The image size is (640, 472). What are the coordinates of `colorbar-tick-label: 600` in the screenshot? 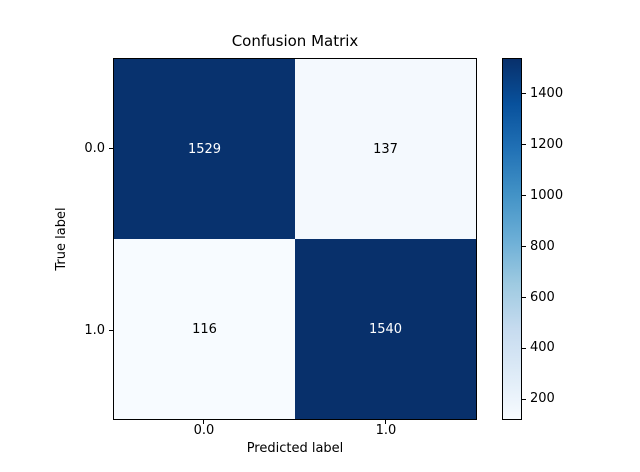 It's located at (542, 297).